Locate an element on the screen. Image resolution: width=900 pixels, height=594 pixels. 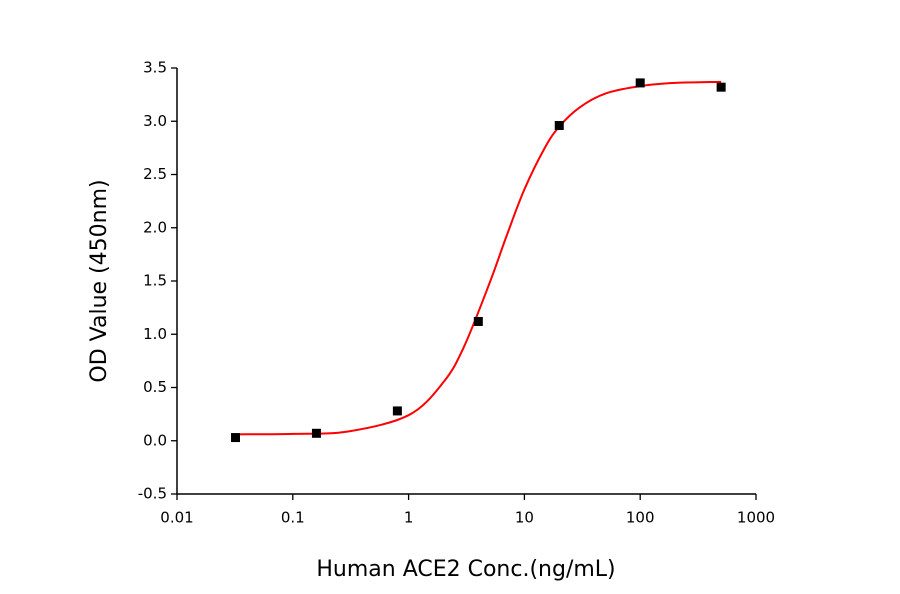
x-axis-title: Human ACE2 Conc.(ng/mL) is located at coordinates (465, 569).